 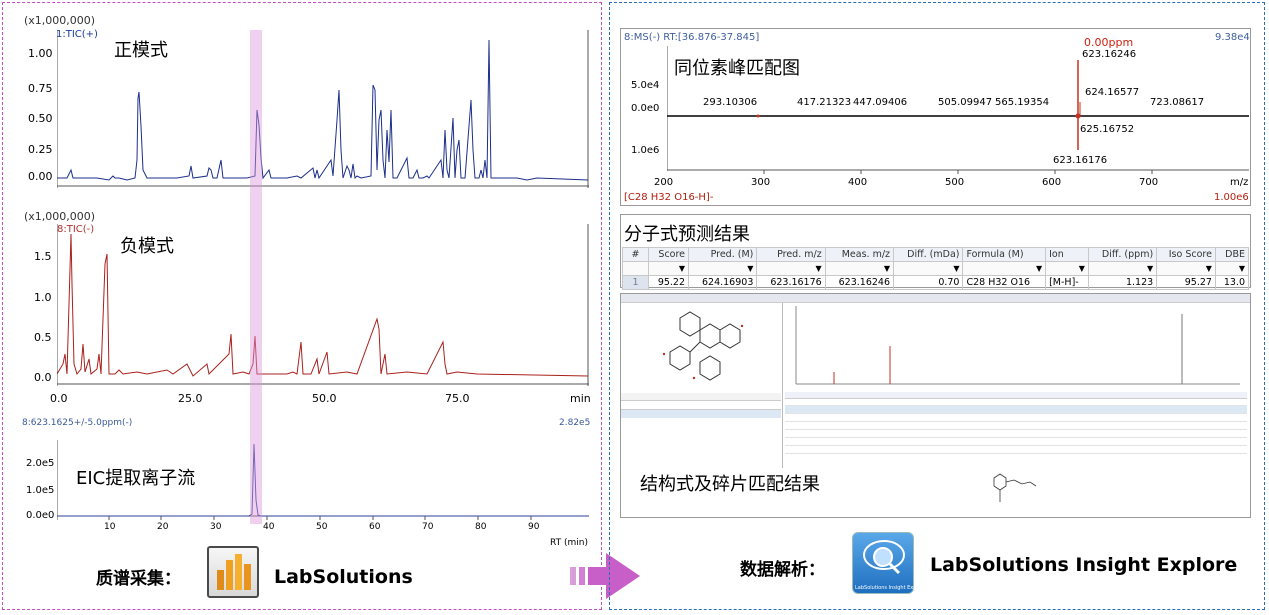 I want to click on col-score: Score, so click(x=668, y=254).